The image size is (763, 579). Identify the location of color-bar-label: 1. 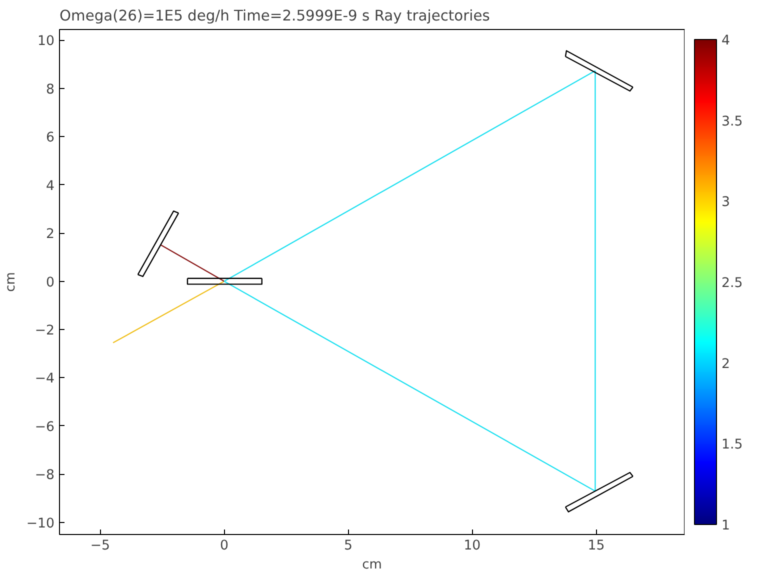
(726, 526).